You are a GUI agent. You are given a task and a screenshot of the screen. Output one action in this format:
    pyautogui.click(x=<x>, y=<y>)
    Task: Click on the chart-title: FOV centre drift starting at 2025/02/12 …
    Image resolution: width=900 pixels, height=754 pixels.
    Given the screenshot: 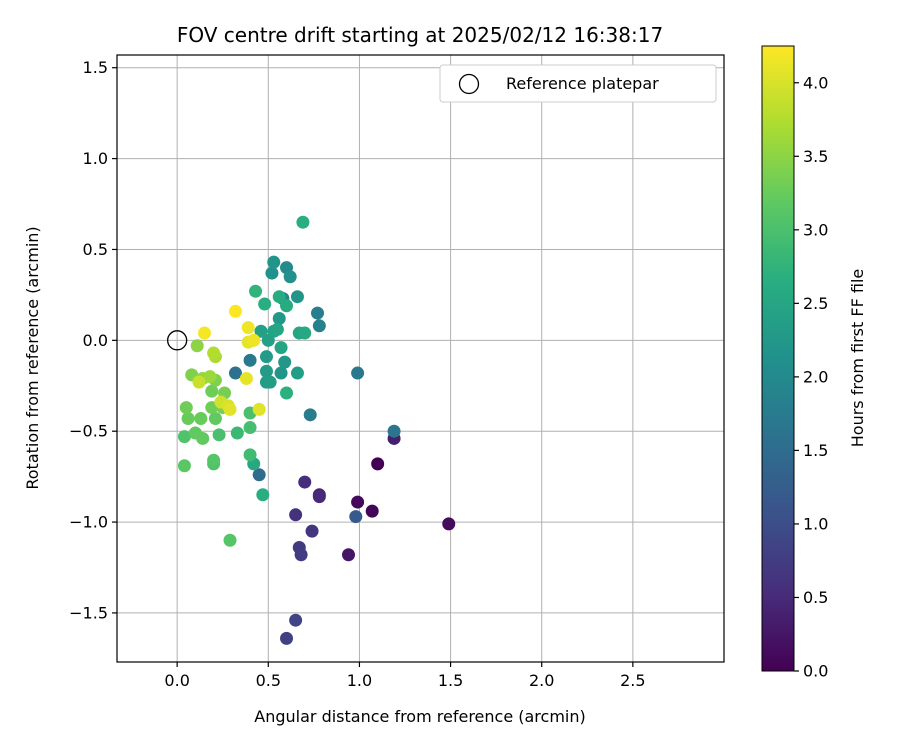 What is the action you would take?
    pyautogui.click(x=420, y=35)
    